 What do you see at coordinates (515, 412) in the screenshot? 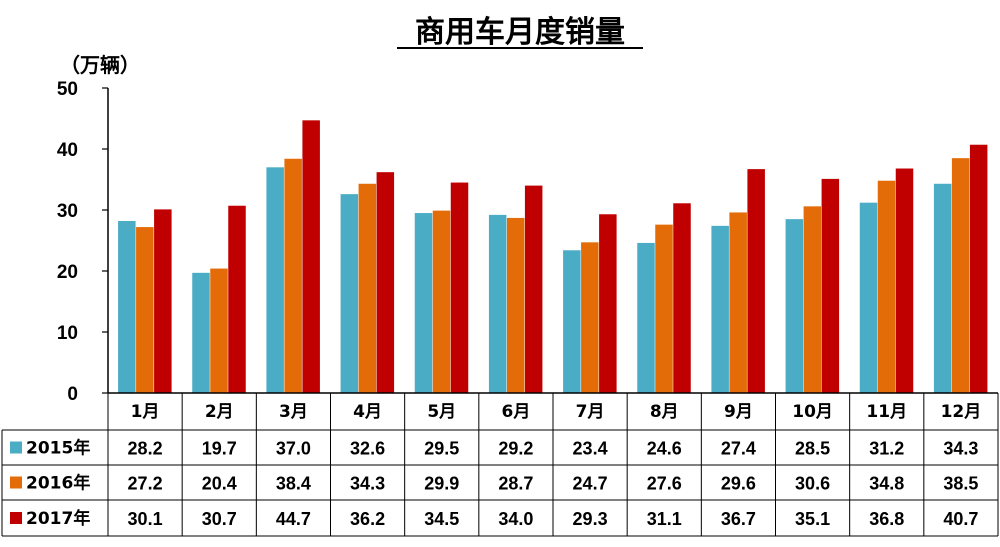
I see `x-tick-label: 6月` at bounding box center [515, 412].